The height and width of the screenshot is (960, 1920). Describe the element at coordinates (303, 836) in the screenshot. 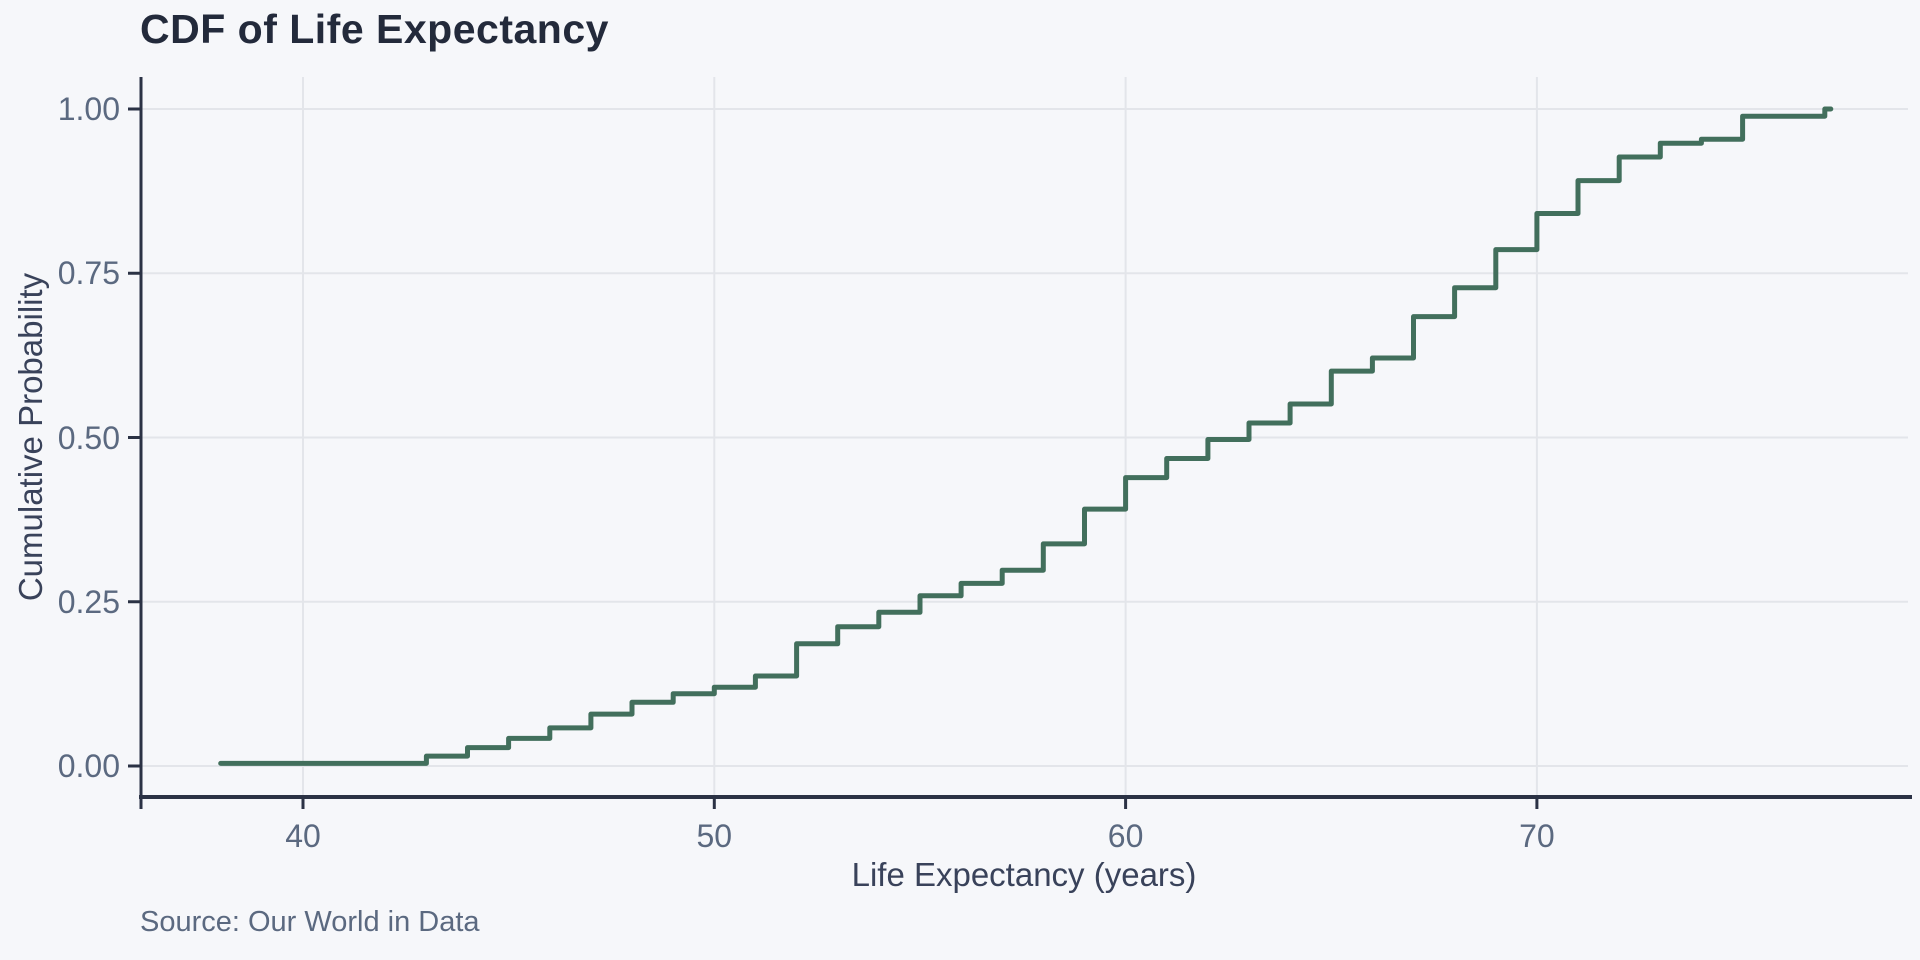

I see `x-tick-label-40: 40` at that location.